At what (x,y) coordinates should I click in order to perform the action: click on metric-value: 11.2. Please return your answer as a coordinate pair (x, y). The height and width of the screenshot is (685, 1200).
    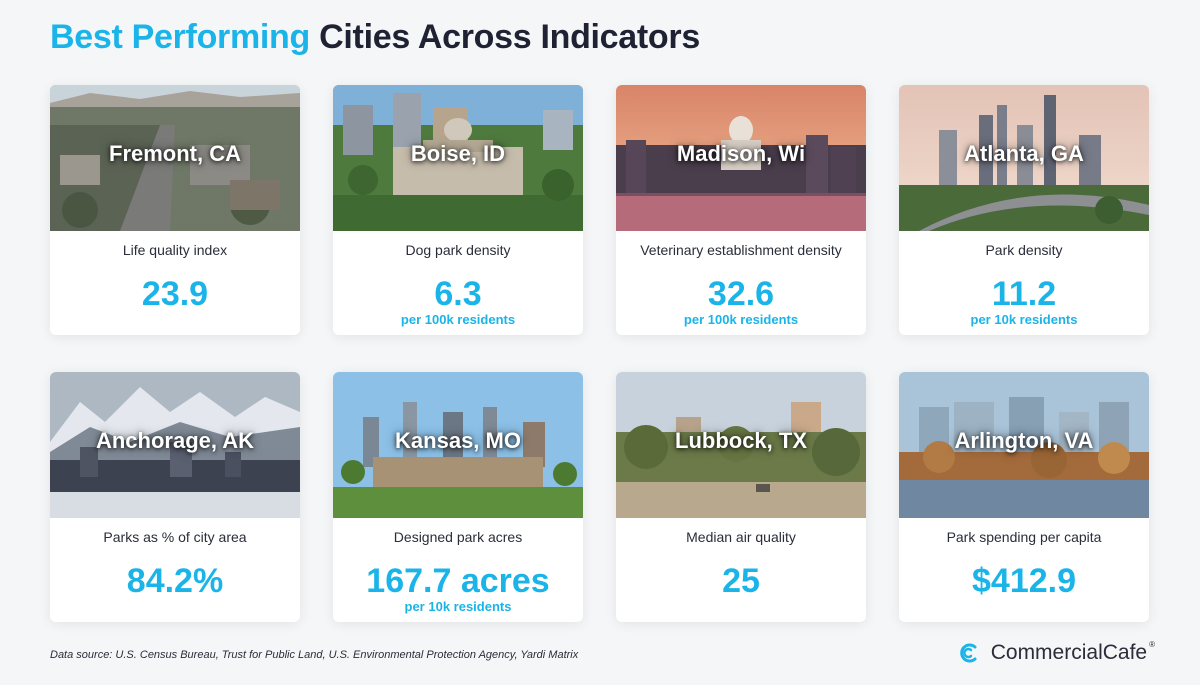
    Looking at the image, I should click on (1024, 294).